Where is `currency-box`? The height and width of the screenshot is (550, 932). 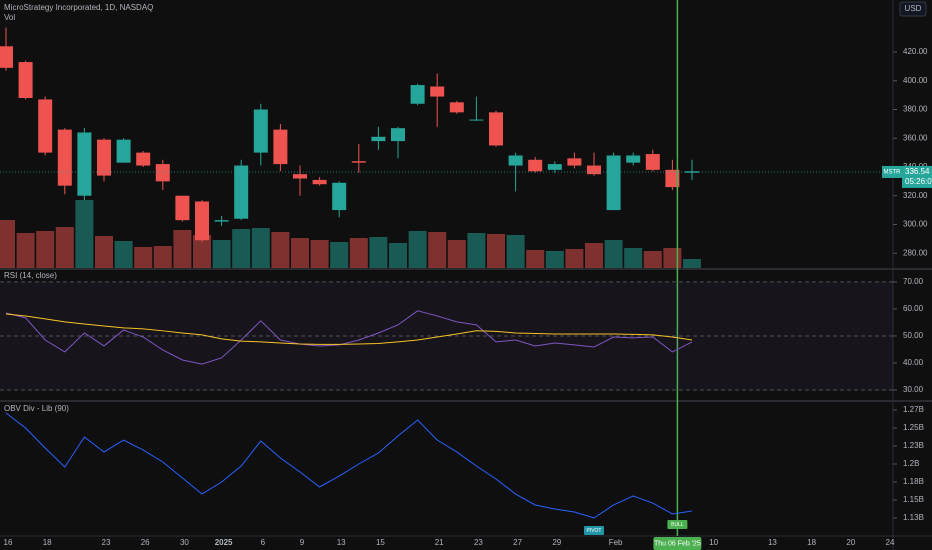 currency-box is located at coordinates (913, 9).